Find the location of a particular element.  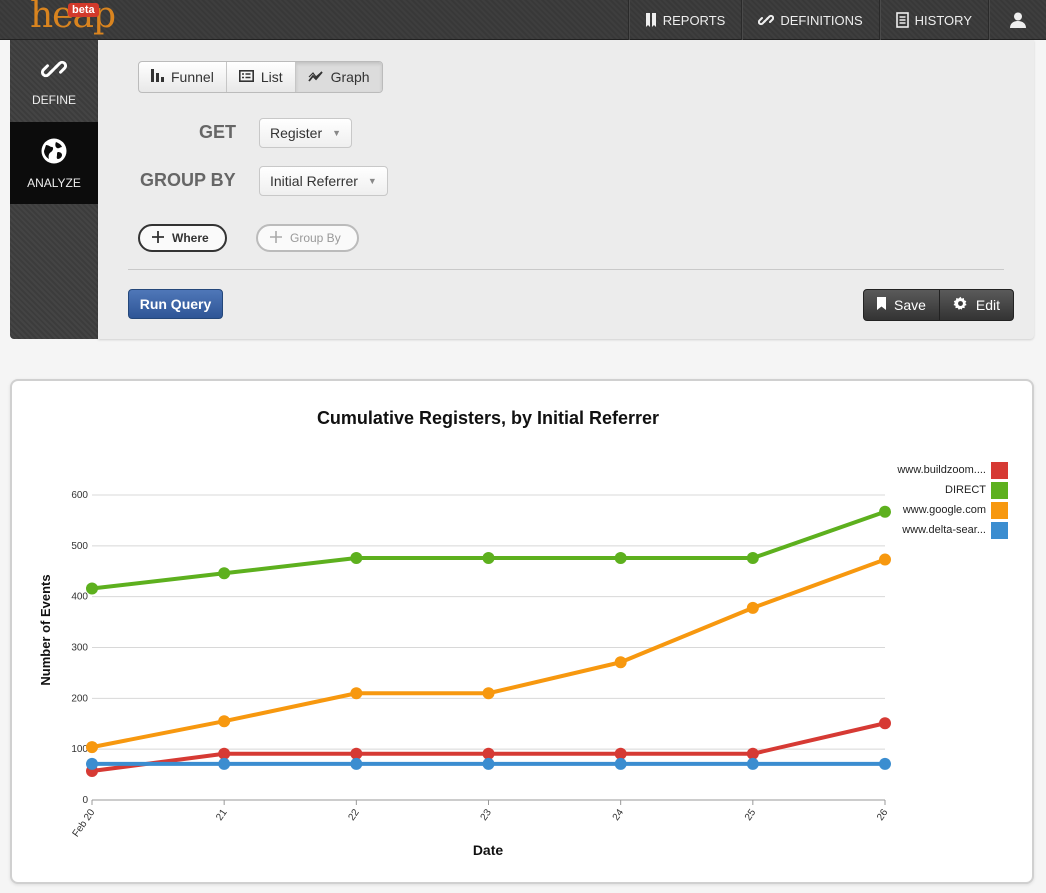

heap-logo: heap beta is located at coordinates (73, 20).